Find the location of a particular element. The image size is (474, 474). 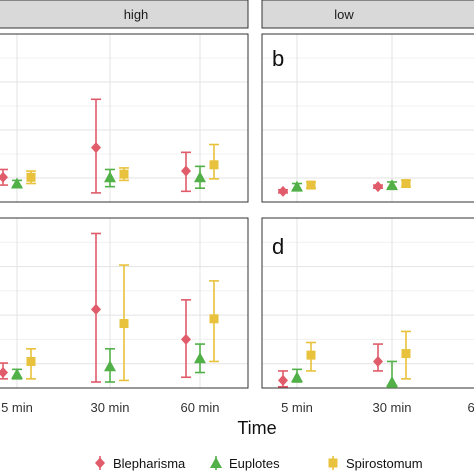

legend-entry-euplotes: Euplotes is located at coordinates (245, 463).